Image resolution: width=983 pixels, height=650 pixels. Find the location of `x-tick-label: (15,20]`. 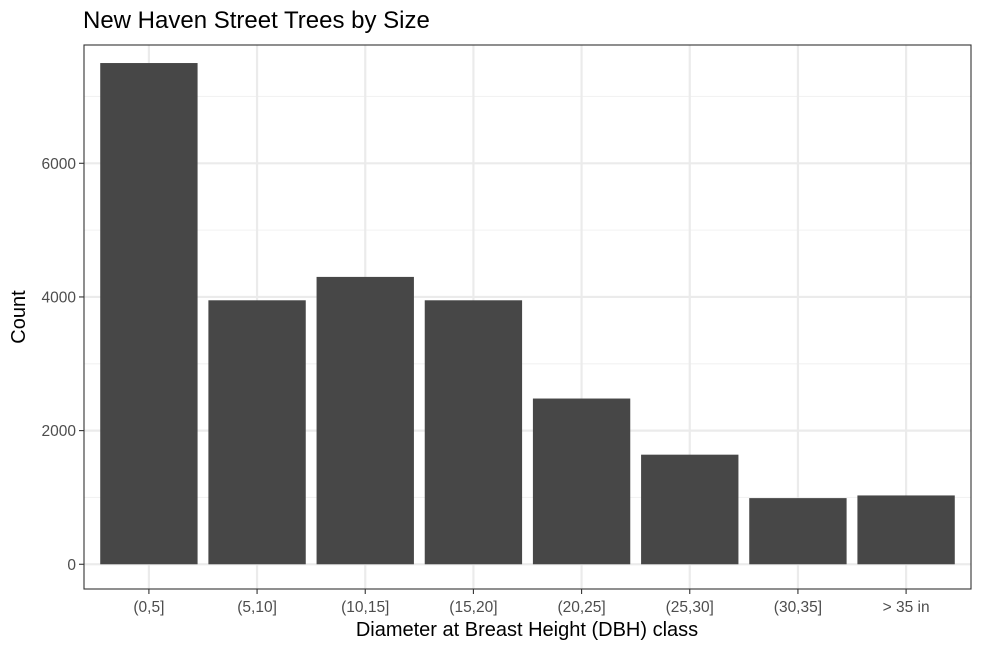

x-tick-label: (15,20] is located at coordinates (473, 607).